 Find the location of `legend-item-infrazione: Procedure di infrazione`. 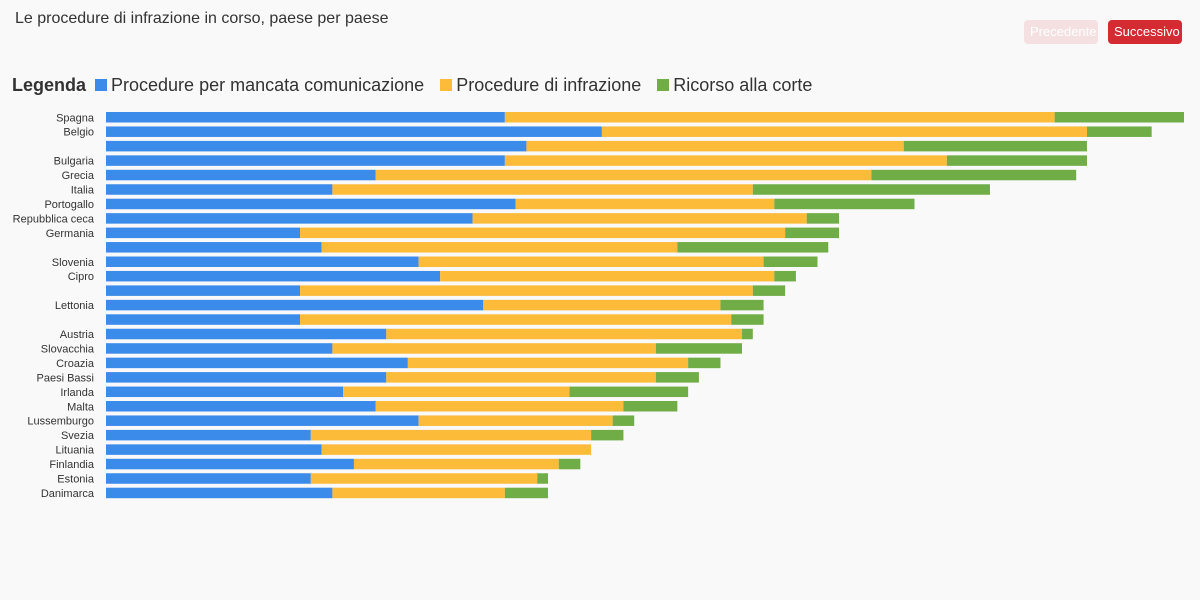

legend-item-infrazione: Procedure di infrazione is located at coordinates (540, 85).